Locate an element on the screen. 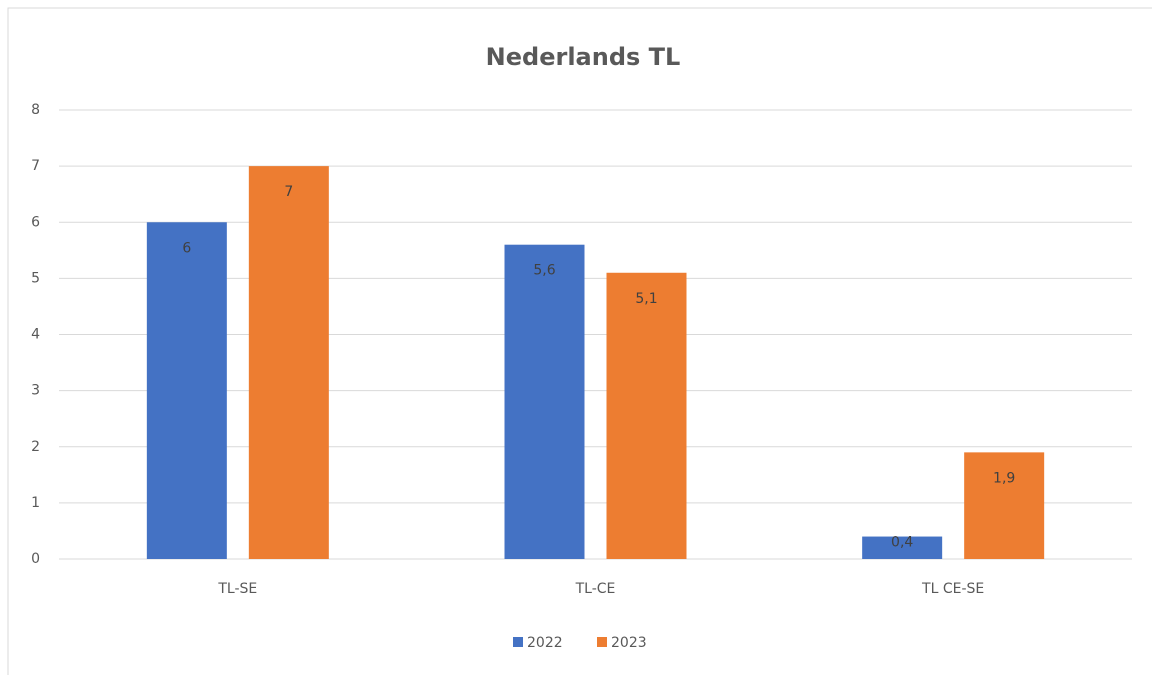  y-tick-label: 7 is located at coordinates (35, 166).